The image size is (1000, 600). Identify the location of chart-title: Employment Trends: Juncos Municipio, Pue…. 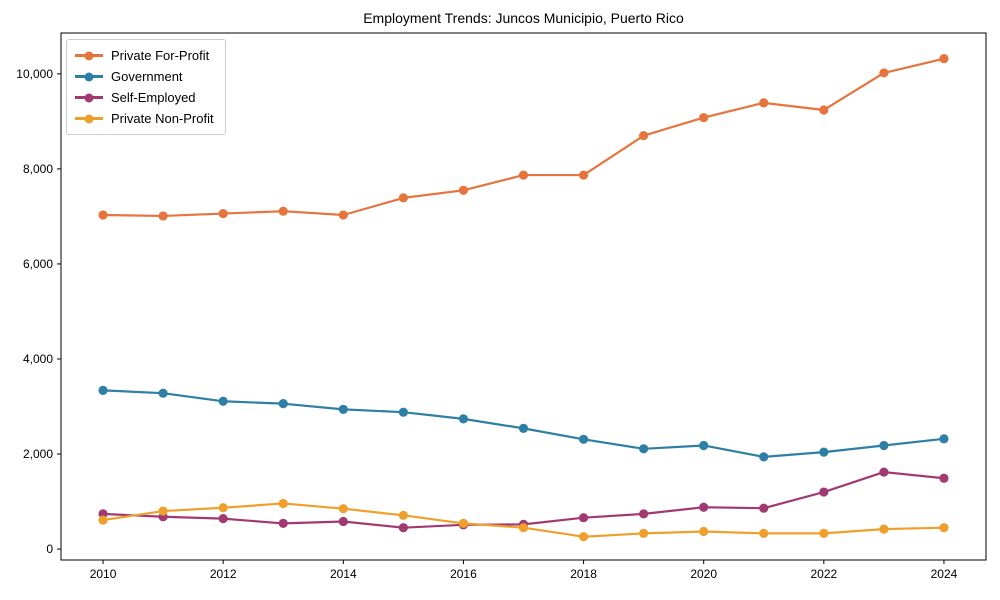
(523, 18).